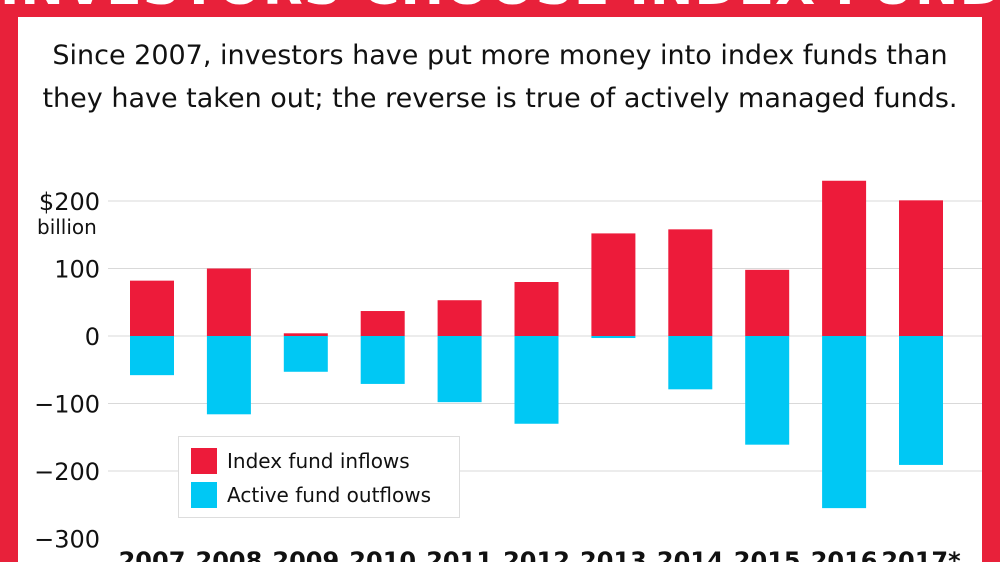 The width and height of the screenshot is (1000, 562). What do you see at coordinates (152, 308) in the screenshot?
I see `bar-index-inflow-2007` at bounding box center [152, 308].